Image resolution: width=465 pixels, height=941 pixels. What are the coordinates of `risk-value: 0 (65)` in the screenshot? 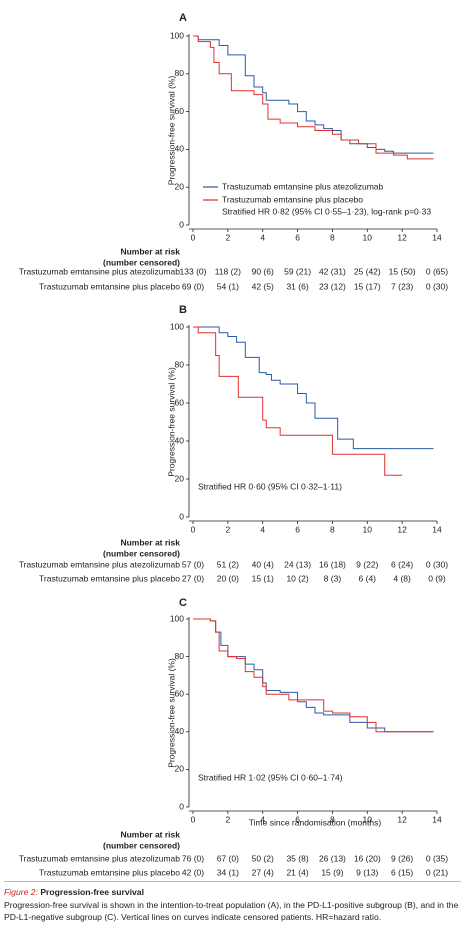 It's located at (437, 271).